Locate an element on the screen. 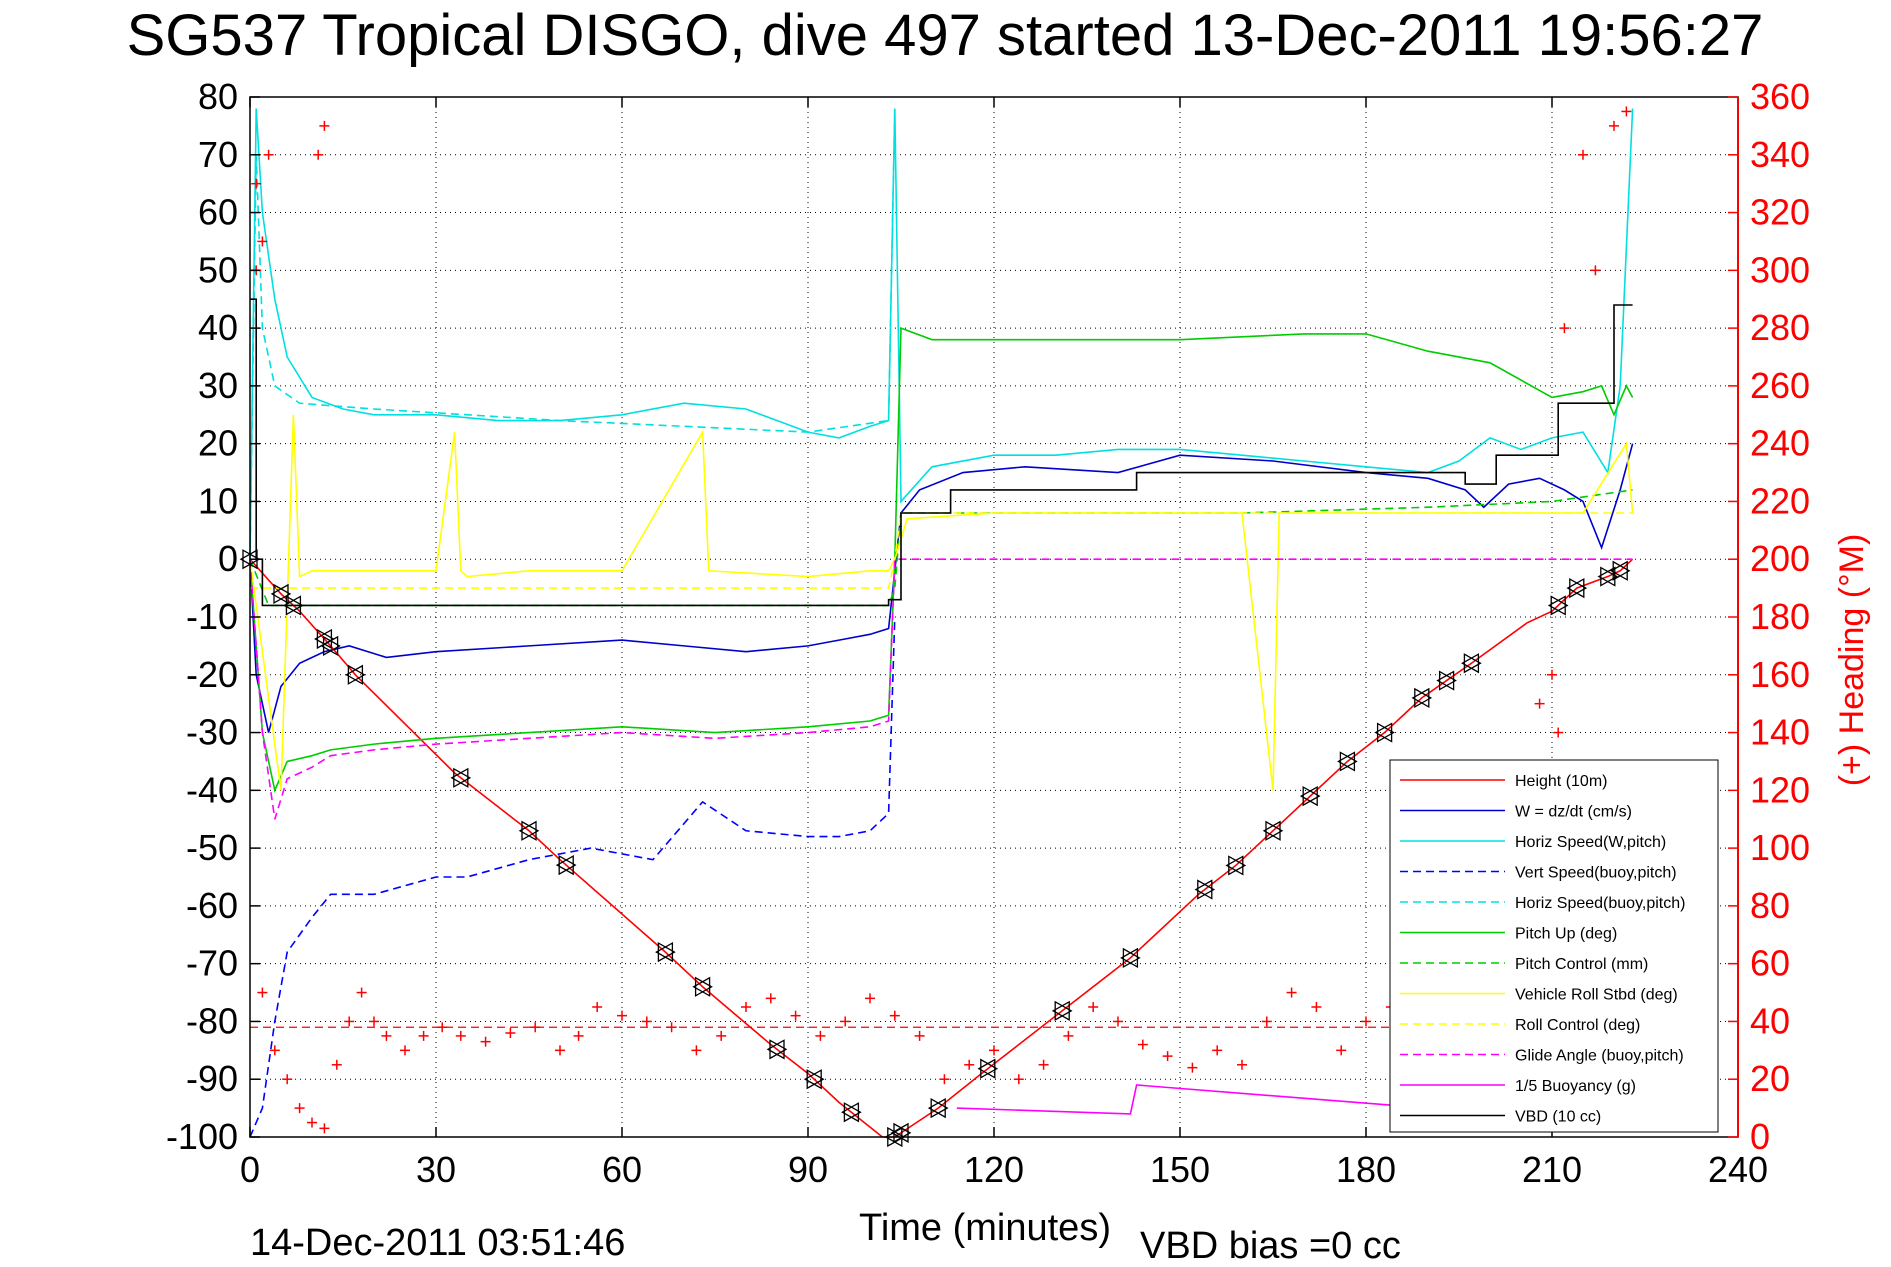  x-tick-label: 240 is located at coordinates (1738, 1169).